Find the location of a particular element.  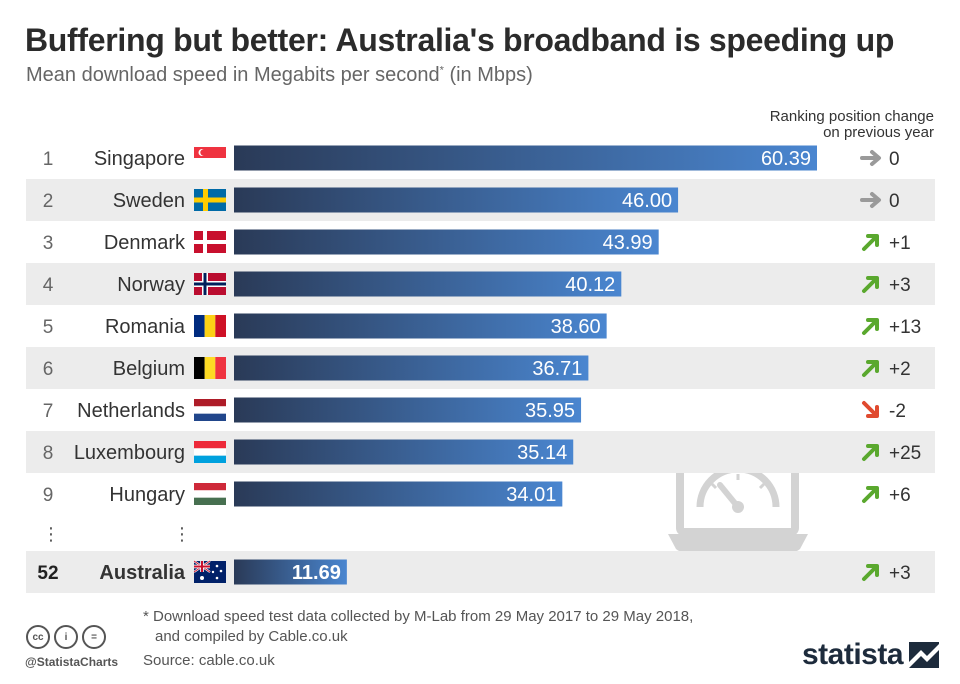

attribution-icon: i is located at coordinates (66, 637).